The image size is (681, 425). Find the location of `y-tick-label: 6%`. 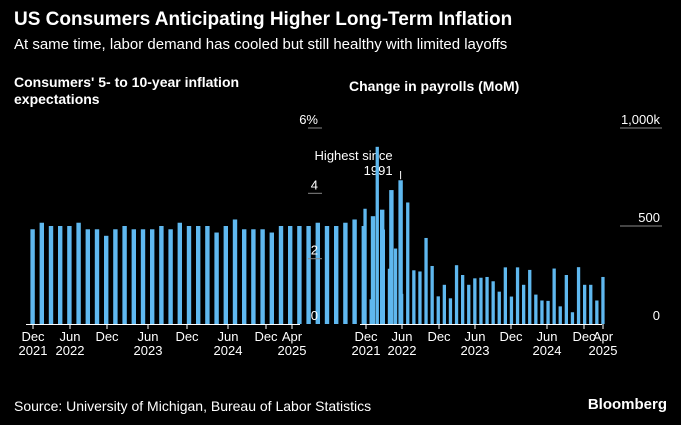

y-tick-label: 6% is located at coordinates (308, 119).